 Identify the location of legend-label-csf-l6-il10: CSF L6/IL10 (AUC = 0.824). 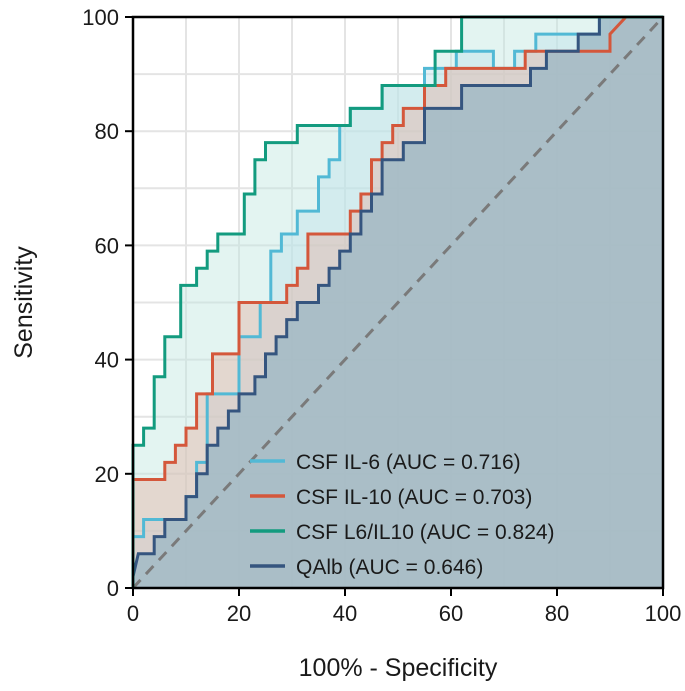
(425, 532).